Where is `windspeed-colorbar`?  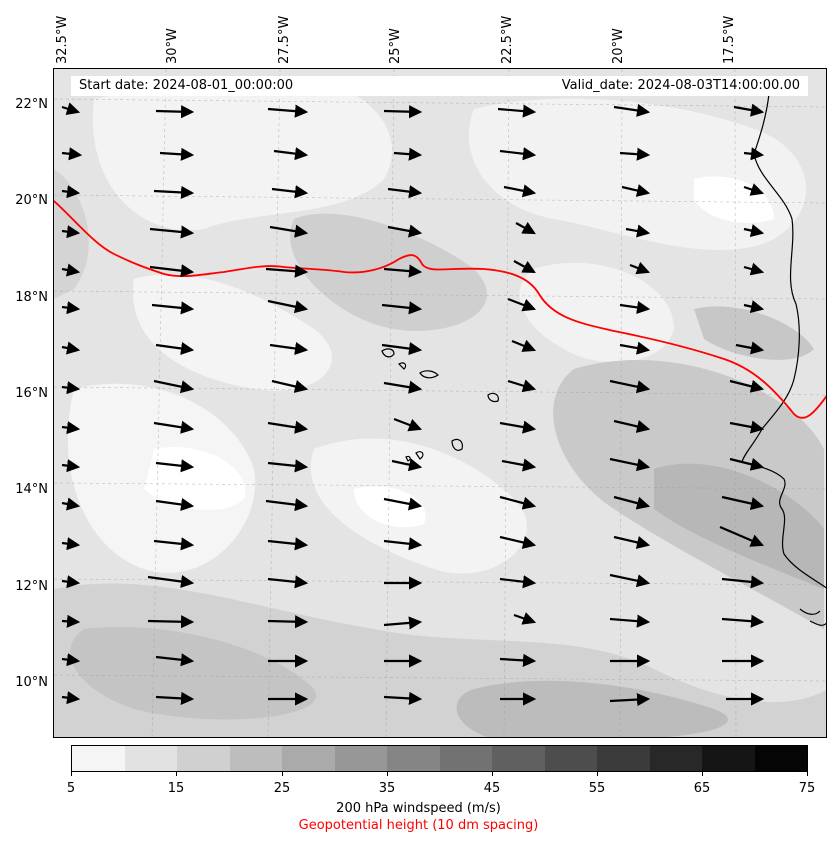 windspeed-colorbar is located at coordinates (439, 758).